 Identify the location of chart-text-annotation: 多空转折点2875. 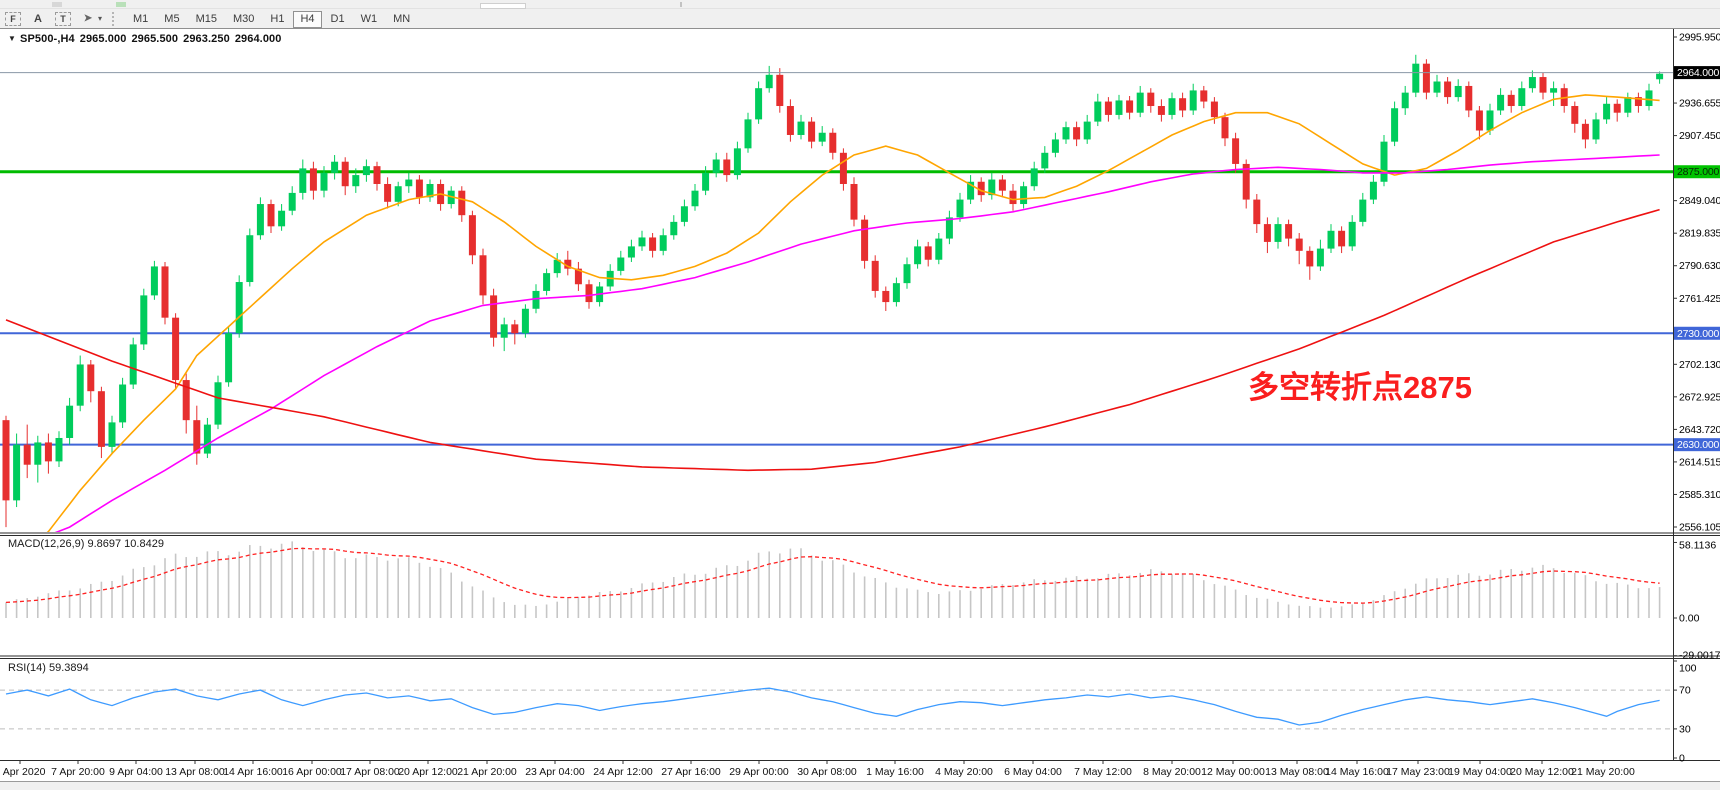
(1360, 387).